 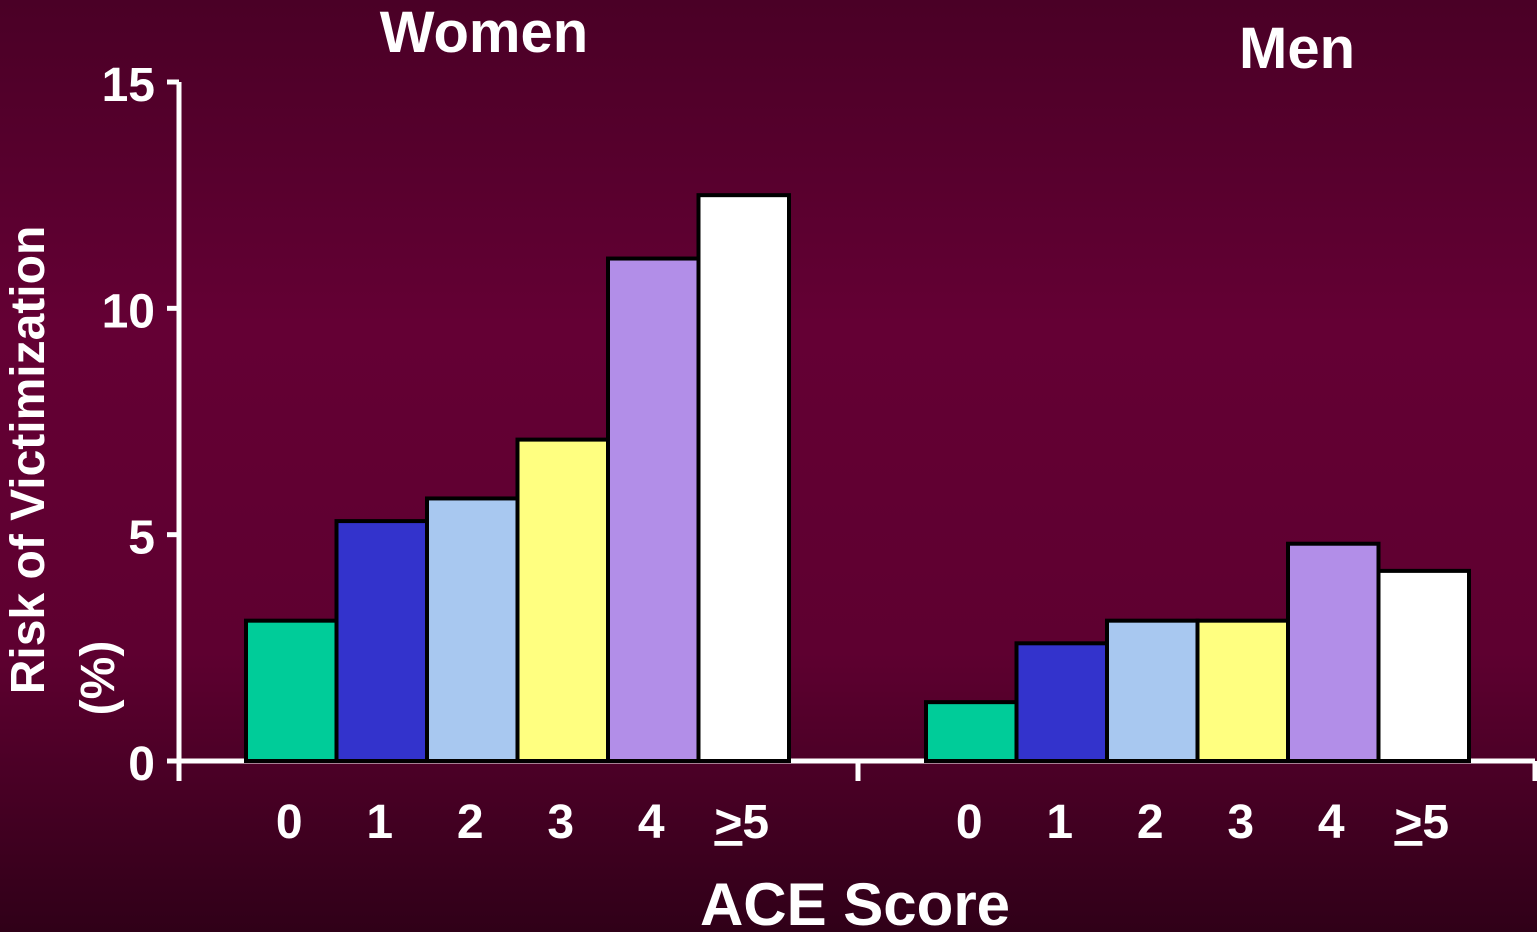 I want to click on y-tick-label: 10, so click(x=128, y=311).